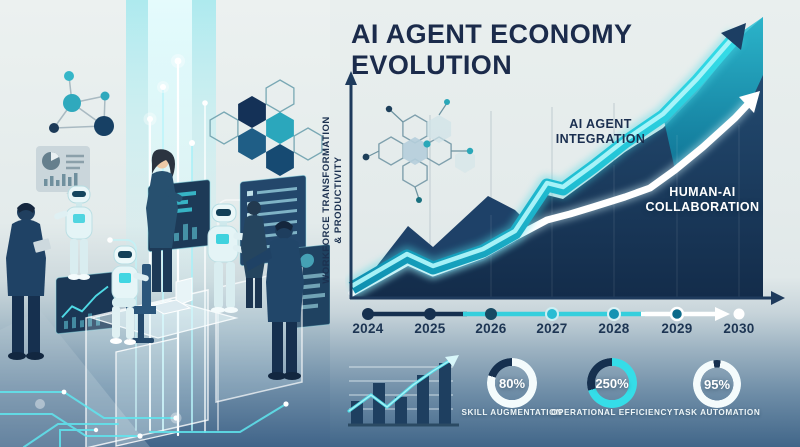 The height and width of the screenshot is (447, 800). What do you see at coordinates (368, 328) in the screenshot?
I see `year-label-2024: 2024` at bounding box center [368, 328].